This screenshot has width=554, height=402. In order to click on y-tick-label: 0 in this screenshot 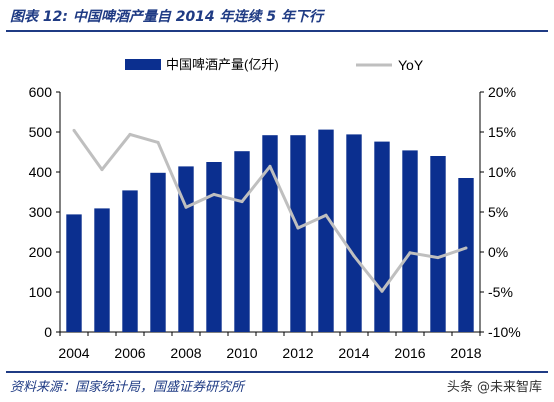, I will do `click(48, 332)`.